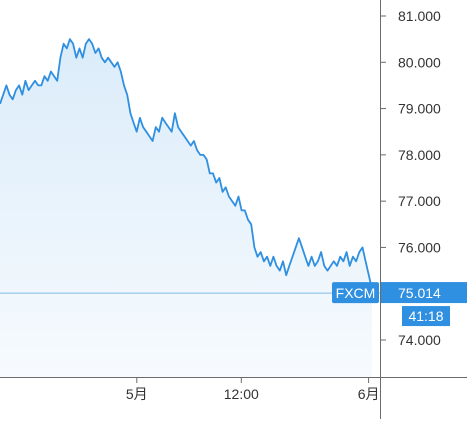 Image resolution: width=467 pixels, height=424 pixels. I want to click on last-price-badge-bg, so click(424, 293).